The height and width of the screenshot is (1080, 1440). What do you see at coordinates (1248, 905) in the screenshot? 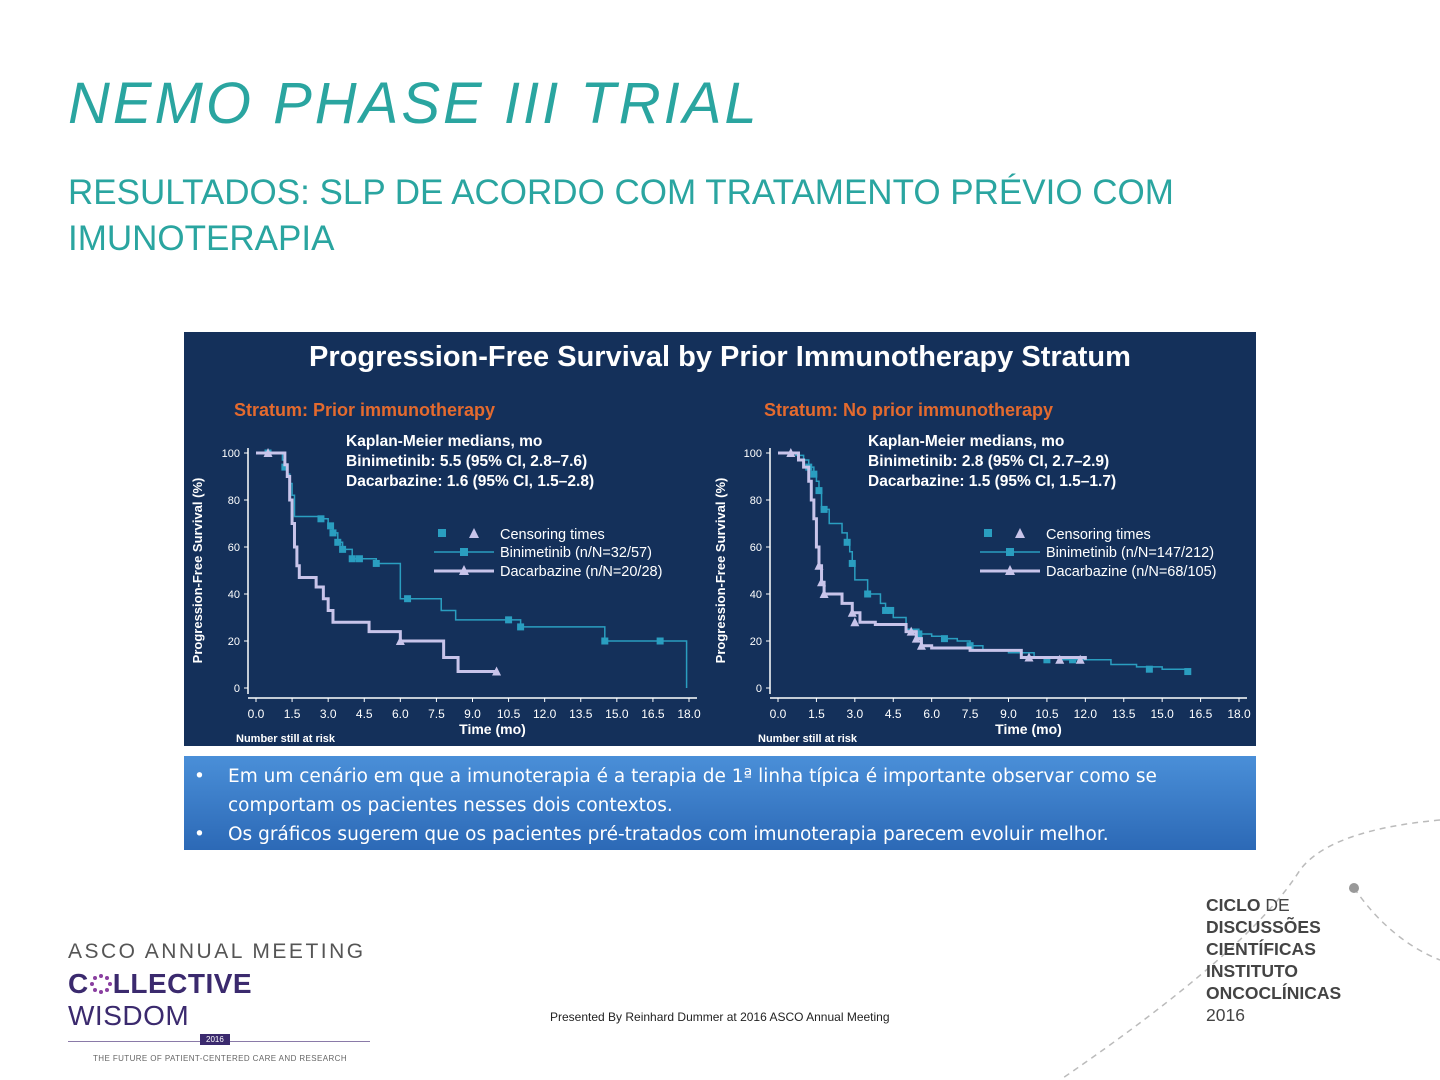
I see `ciclo-line1: CICLO DE` at bounding box center [1248, 905].